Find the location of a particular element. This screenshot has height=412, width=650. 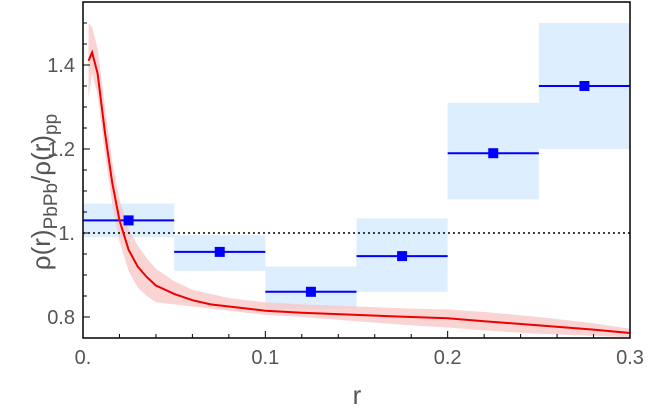

y-axis-label-sub1: PbPb is located at coordinates (51, 206).